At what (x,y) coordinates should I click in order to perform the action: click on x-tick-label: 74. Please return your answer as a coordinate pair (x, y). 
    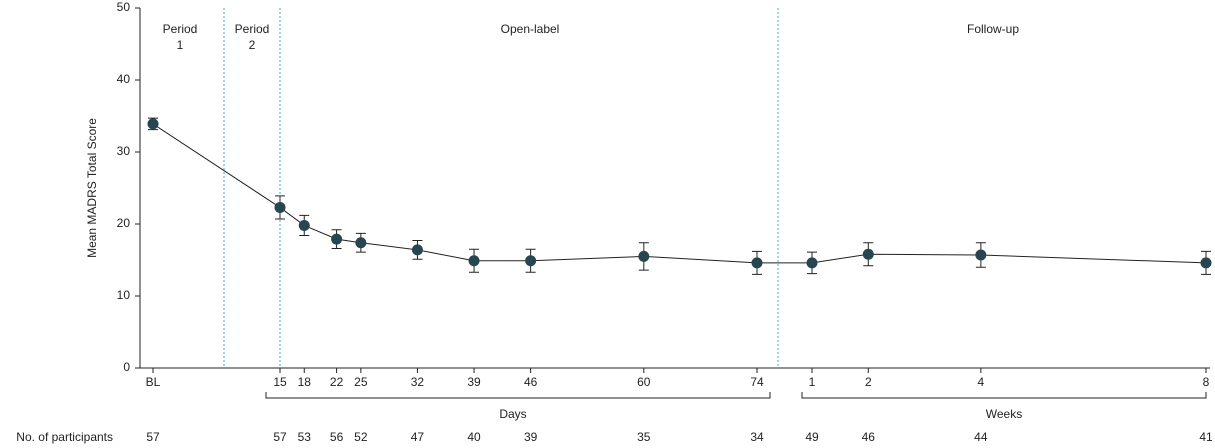
    Looking at the image, I should click on (757, 382).